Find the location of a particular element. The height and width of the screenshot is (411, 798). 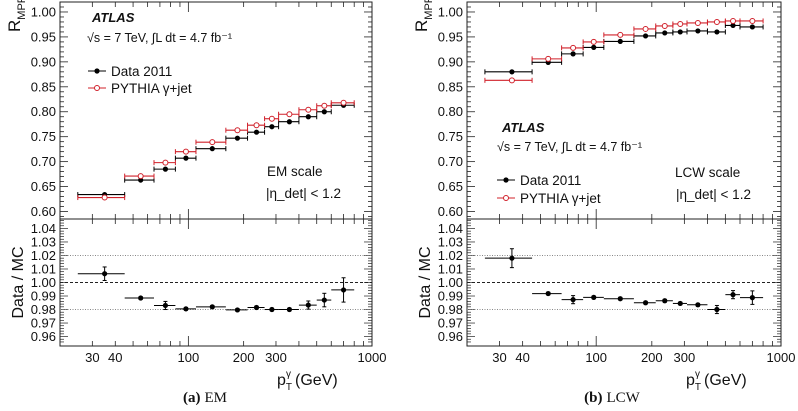

x-axis-title-unit: (GeV) is located at coordinates (725, 380).